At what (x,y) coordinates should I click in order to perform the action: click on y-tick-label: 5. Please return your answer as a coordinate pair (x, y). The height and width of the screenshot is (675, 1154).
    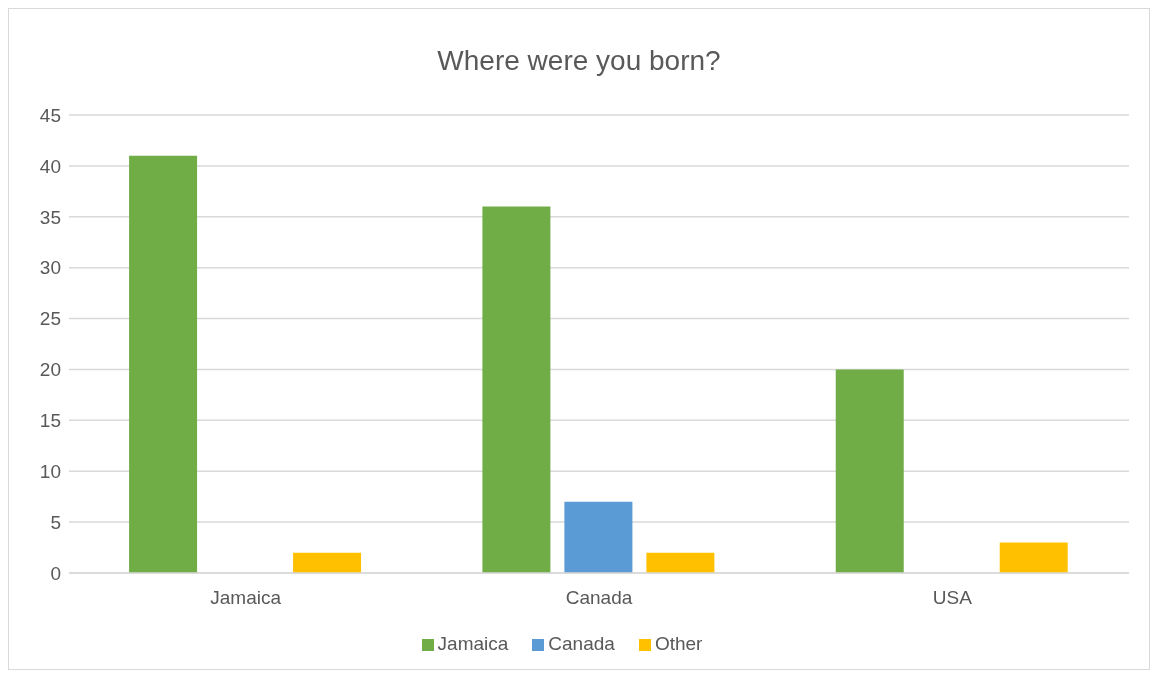
    Looking at the image, I should click on (55, 522).